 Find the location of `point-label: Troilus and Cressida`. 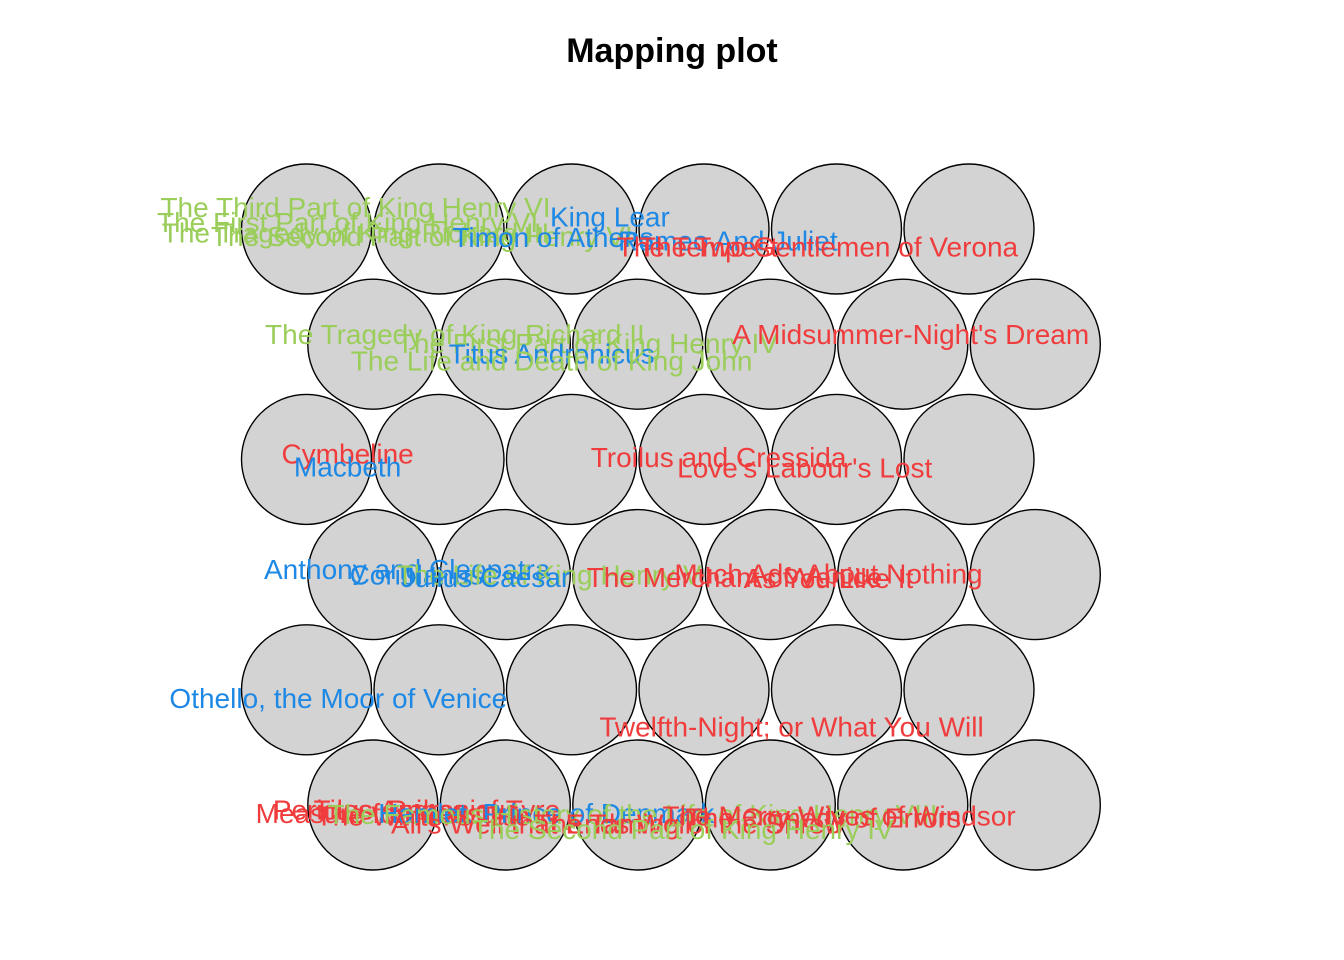

point-label: Troilus and Cressida is located at coordinates (719, 457).